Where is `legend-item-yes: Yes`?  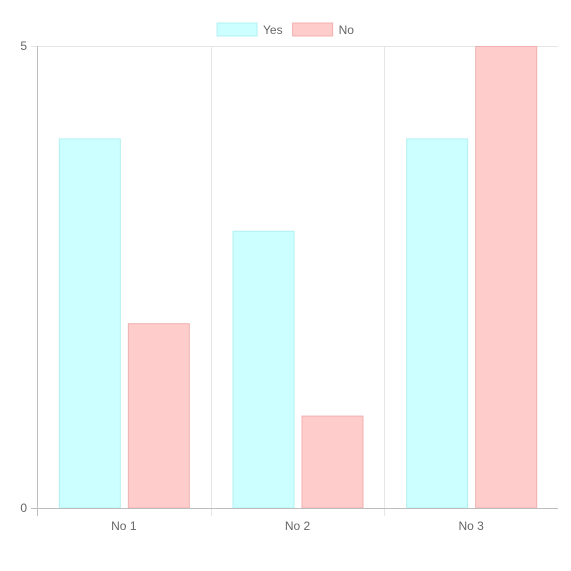 legend-item-yes: Yes is located at coordinates (249, 29).